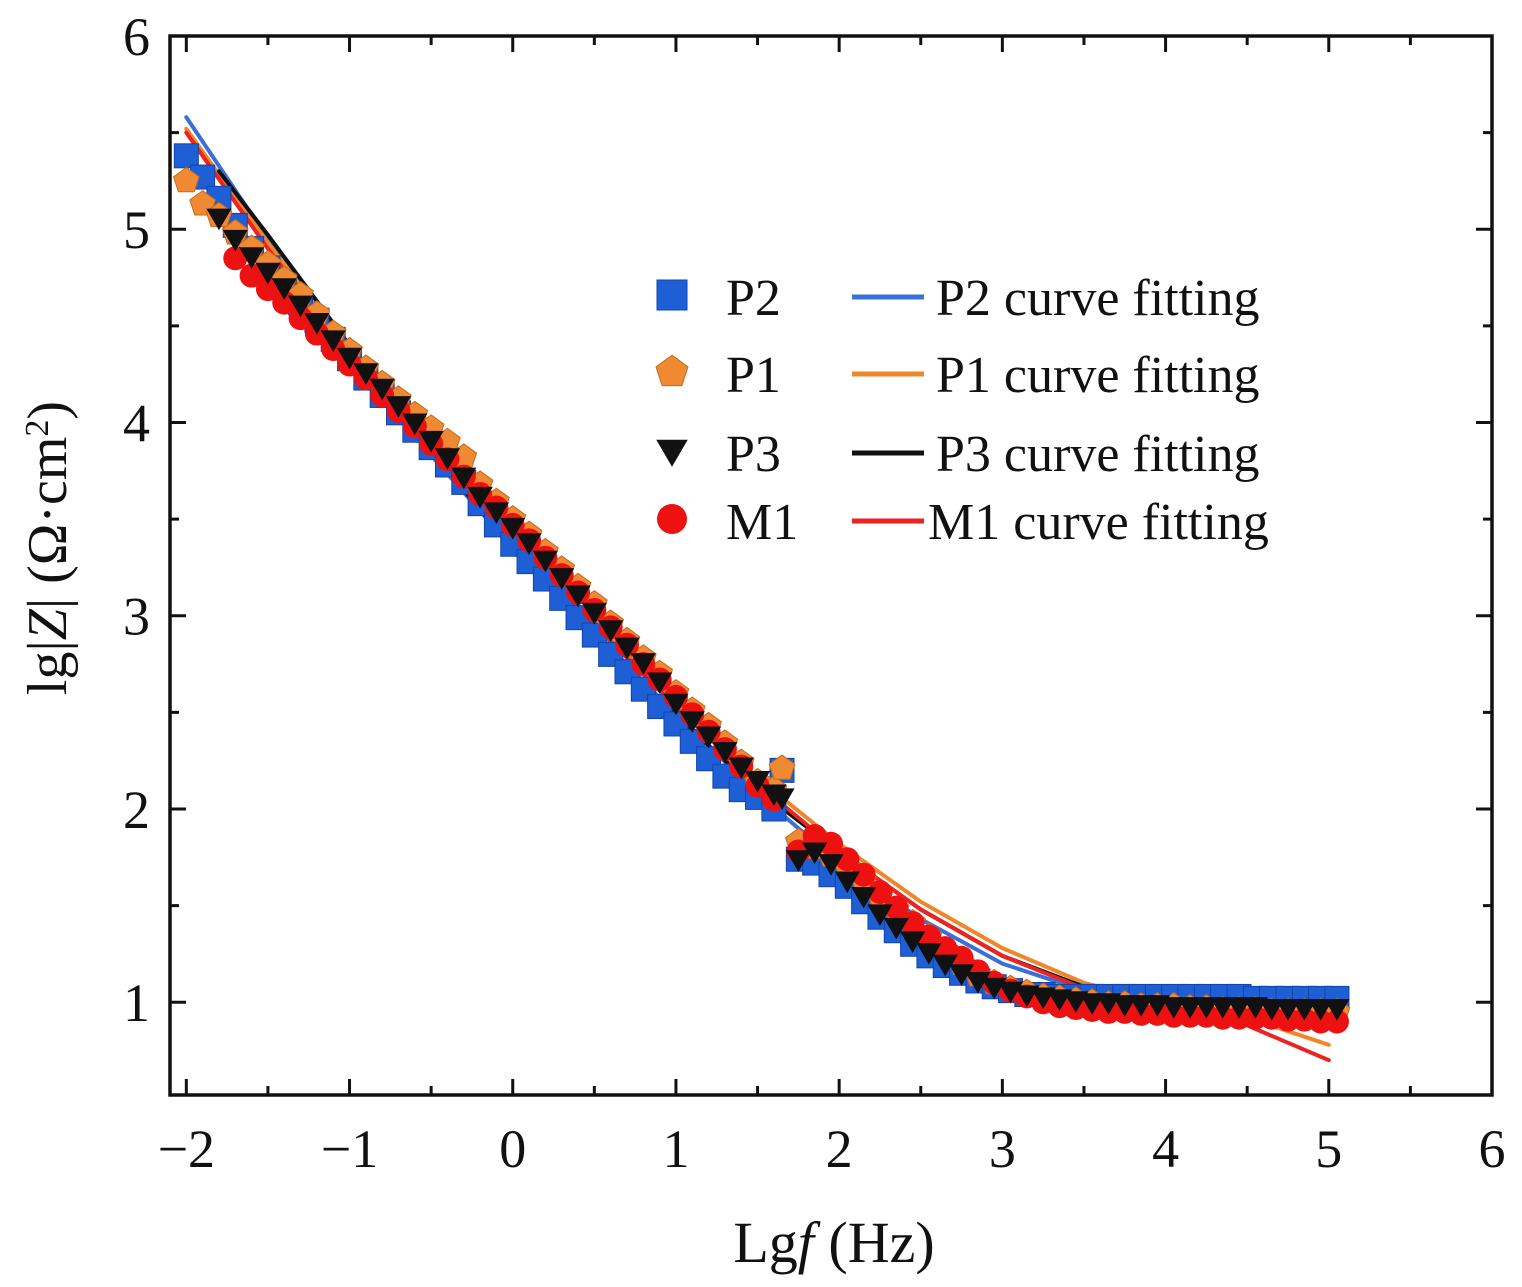 The width and height of the screenshot is (1522, 1287). What do you see at coordinates (1098, 454) in the screenshot?
I see `legend-label-p3-curve-fitting: P3 curve fitting` at bounding box center [1098, 454].